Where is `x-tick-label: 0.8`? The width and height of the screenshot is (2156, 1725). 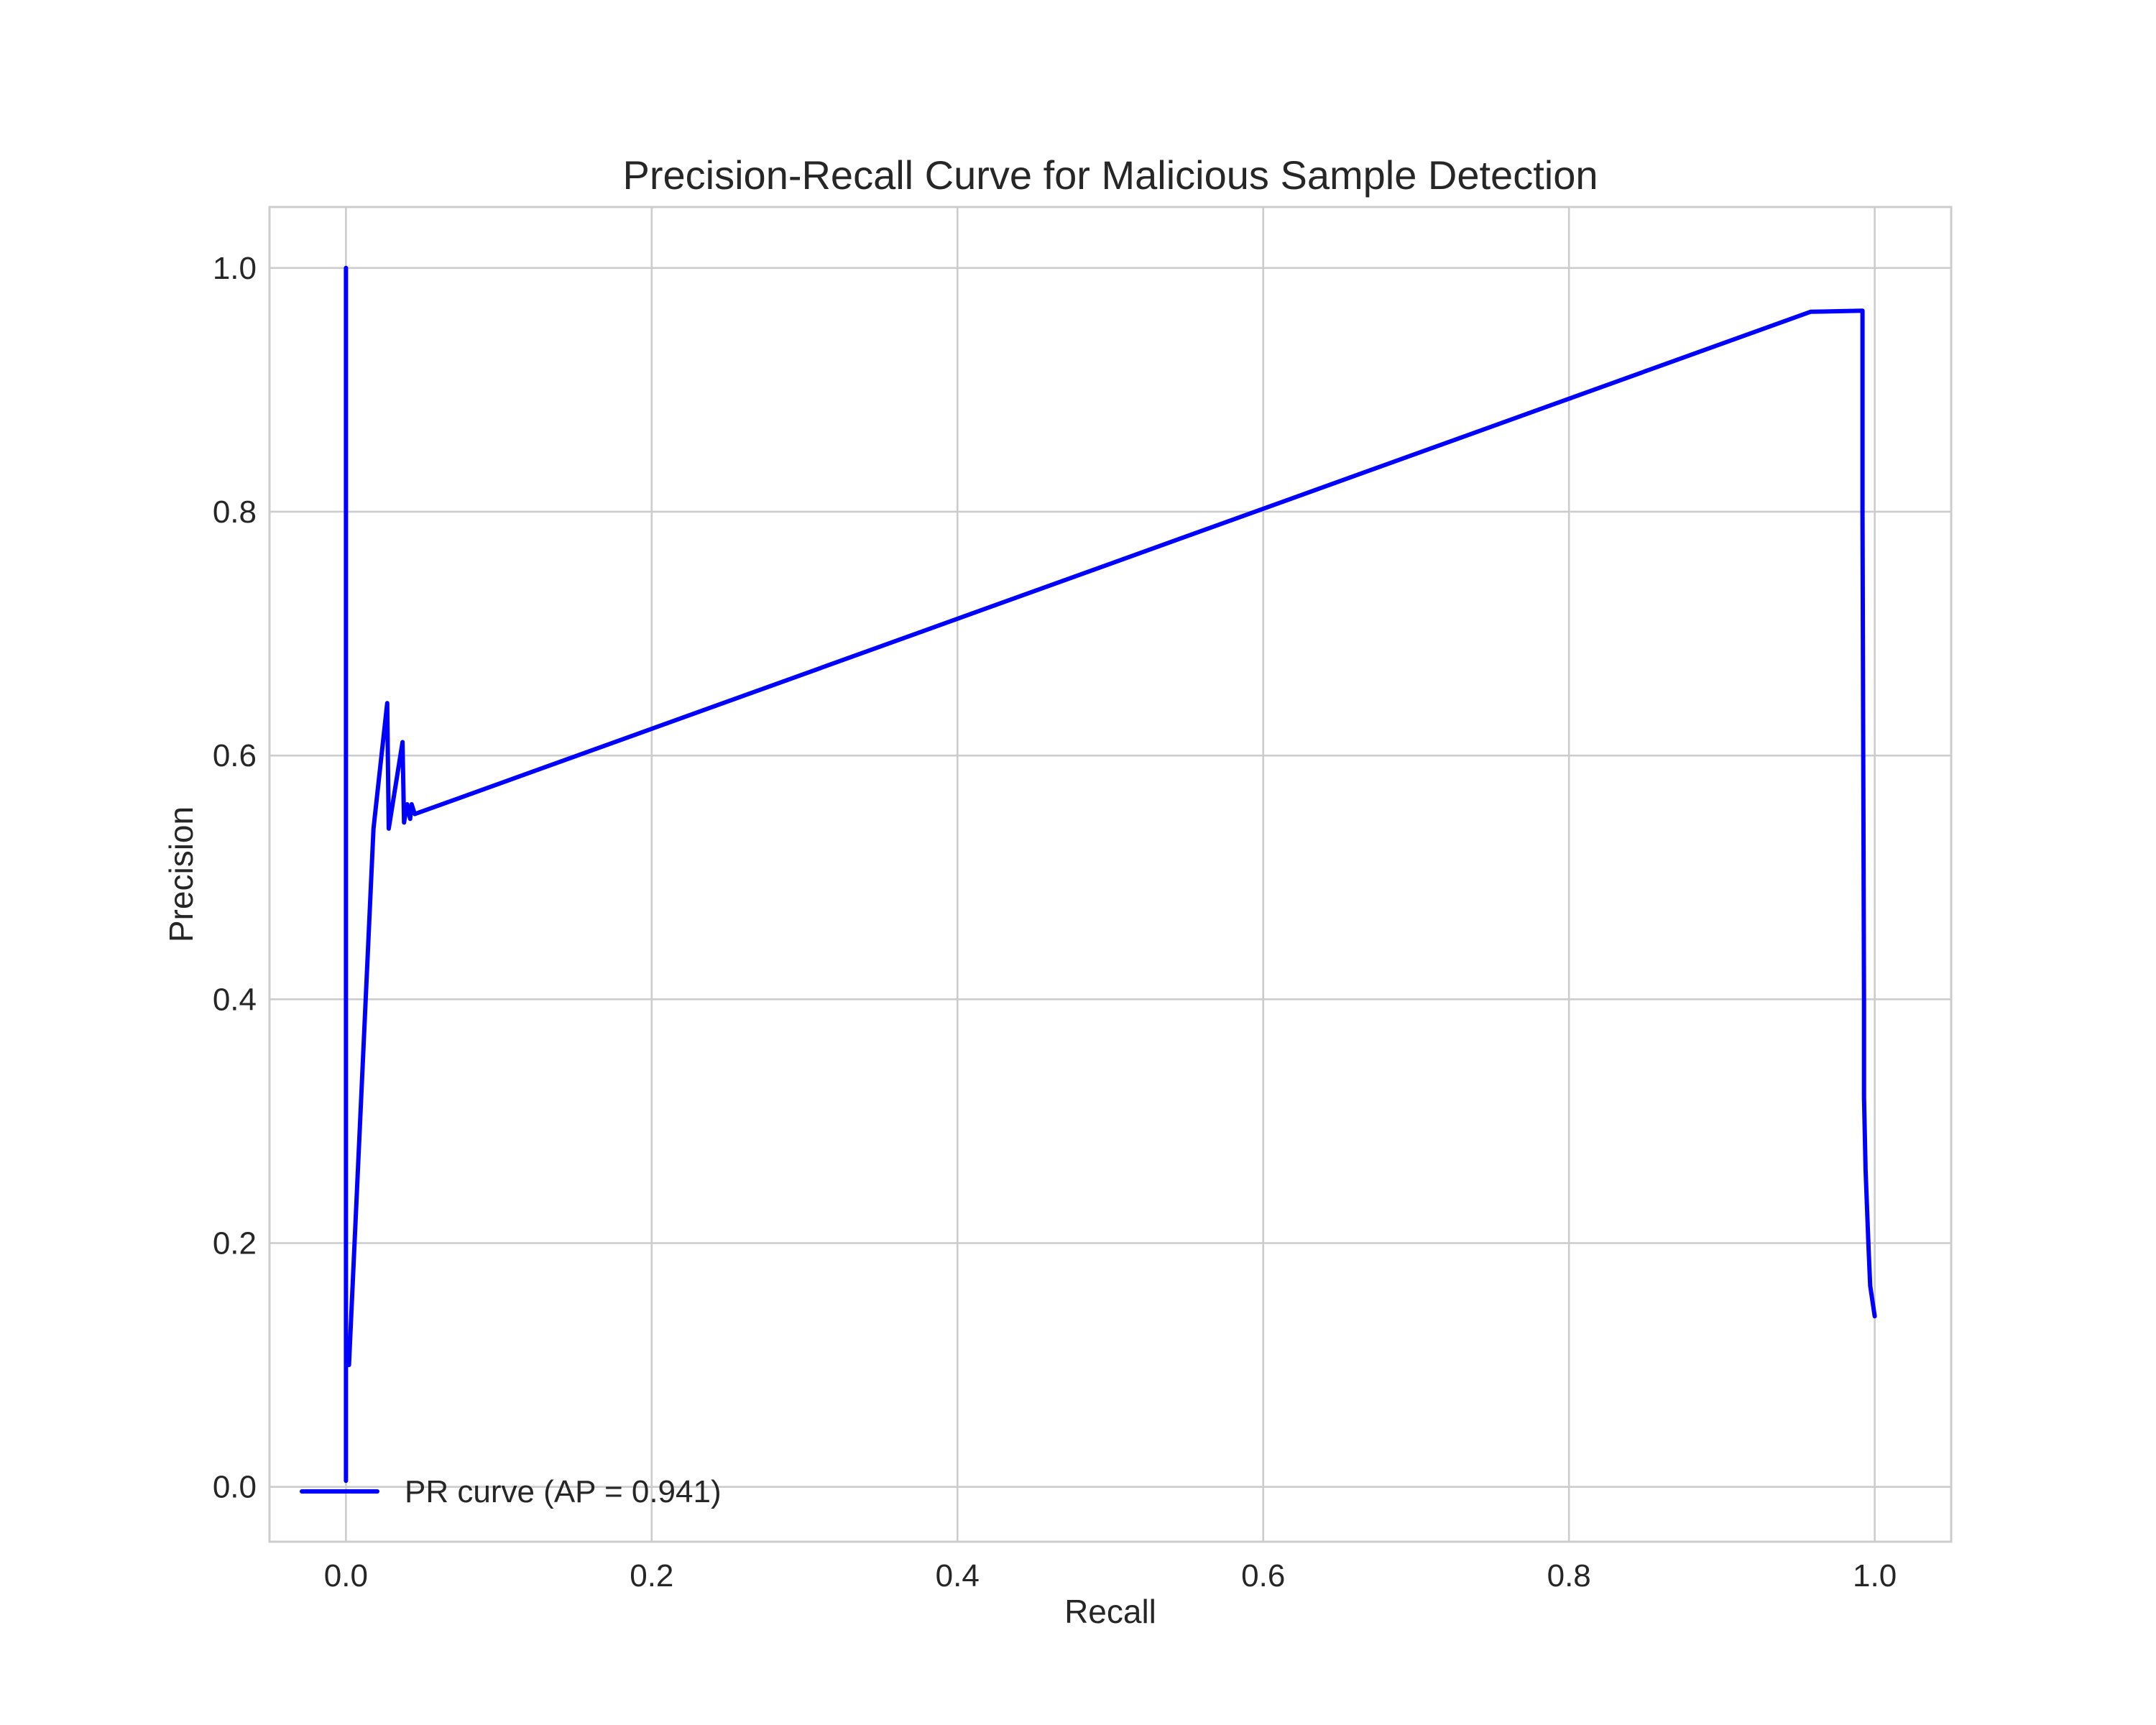
x-tick-label: 0.8 is located at coordinates (1569, 1575).